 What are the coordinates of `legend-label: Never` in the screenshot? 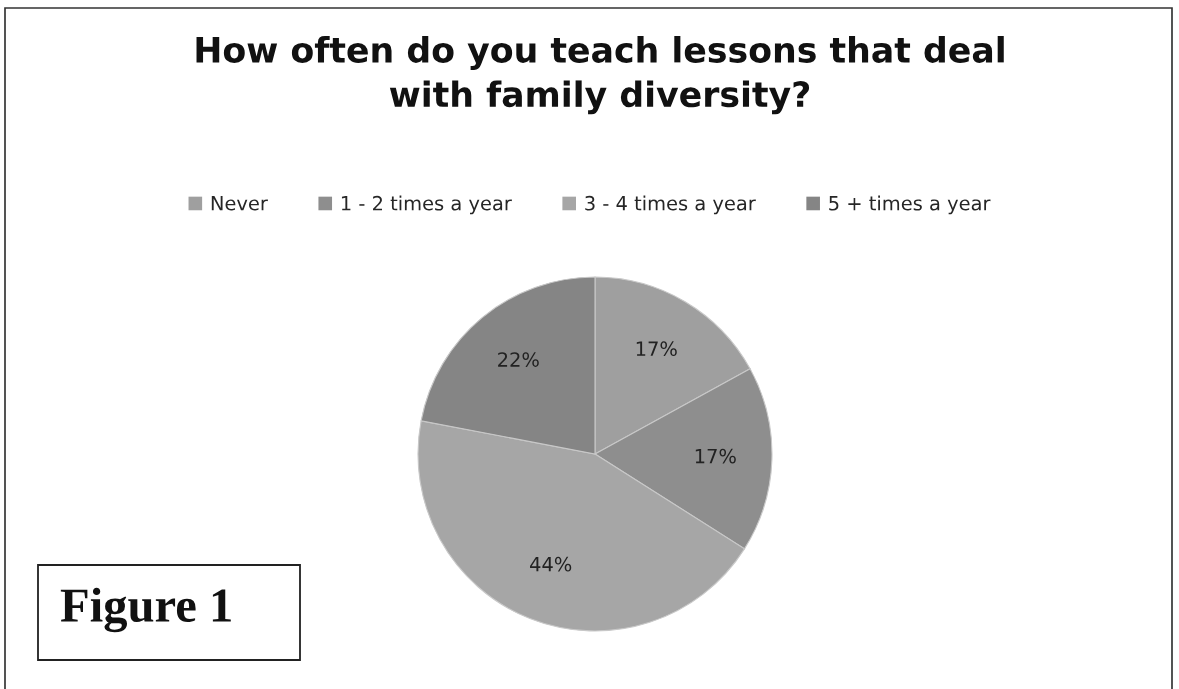 It's located at (239, 203).